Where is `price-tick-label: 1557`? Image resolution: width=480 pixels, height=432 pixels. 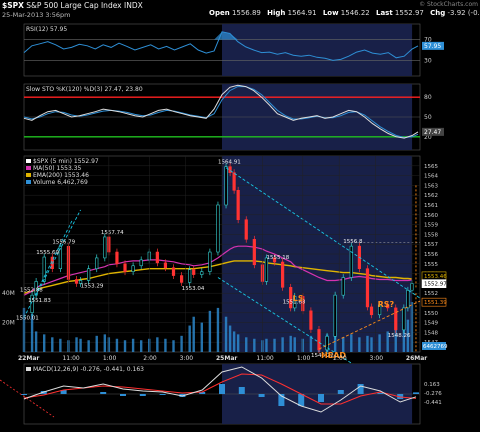 price-tick-label: 1557 is located at coordinates (431, 245).